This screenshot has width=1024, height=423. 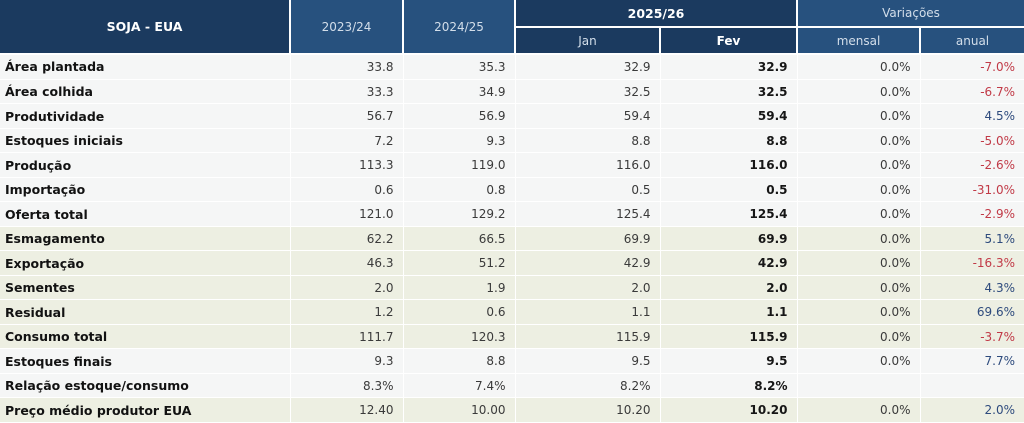 What do you see at coordinates (729, 92) in the screenshot?
I see `value-fev: 32.5` at bounding box center [729, 92].